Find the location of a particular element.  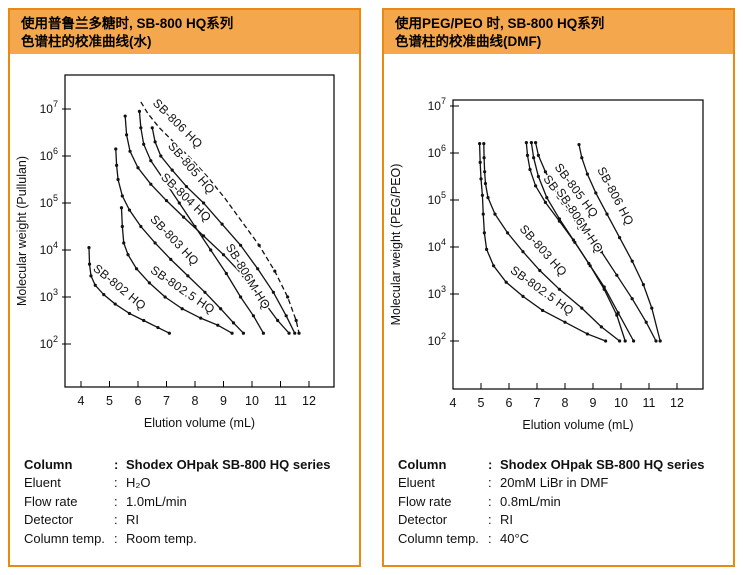

header-line-2: 色谱柱的校准曲线(水) is located at coordinates (86, 42).